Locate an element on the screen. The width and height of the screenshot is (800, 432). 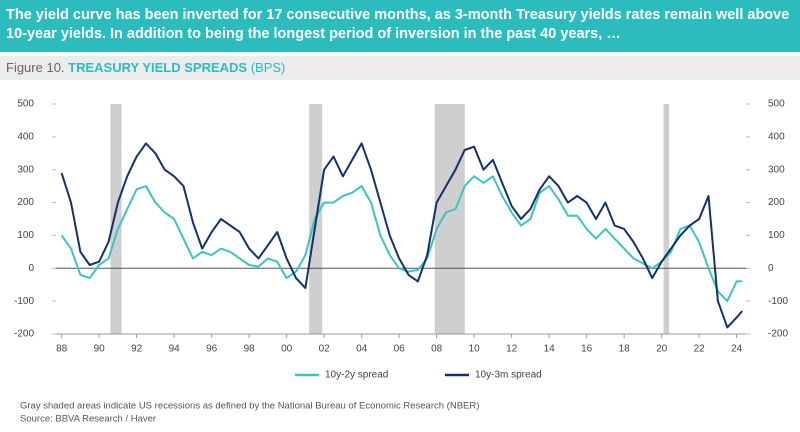
x-tick-label: 96 is located at coordinates (212, 349).